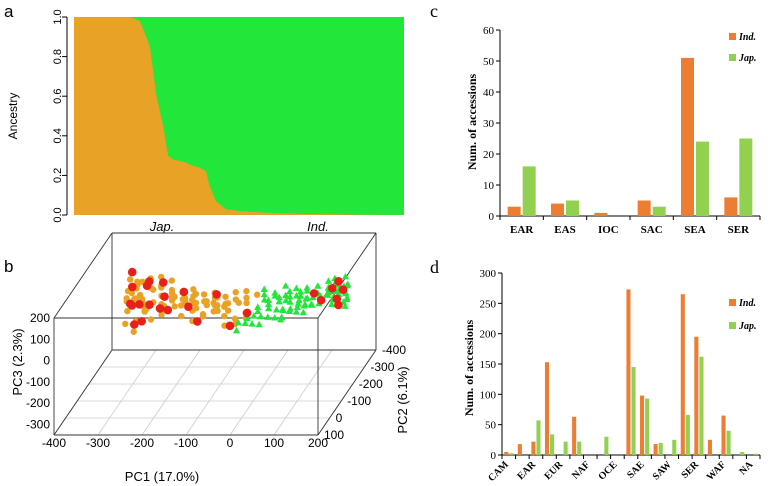 This screenshot has height=486, width=777. I want to click on y-tick-label: 100, so click(488, 395).